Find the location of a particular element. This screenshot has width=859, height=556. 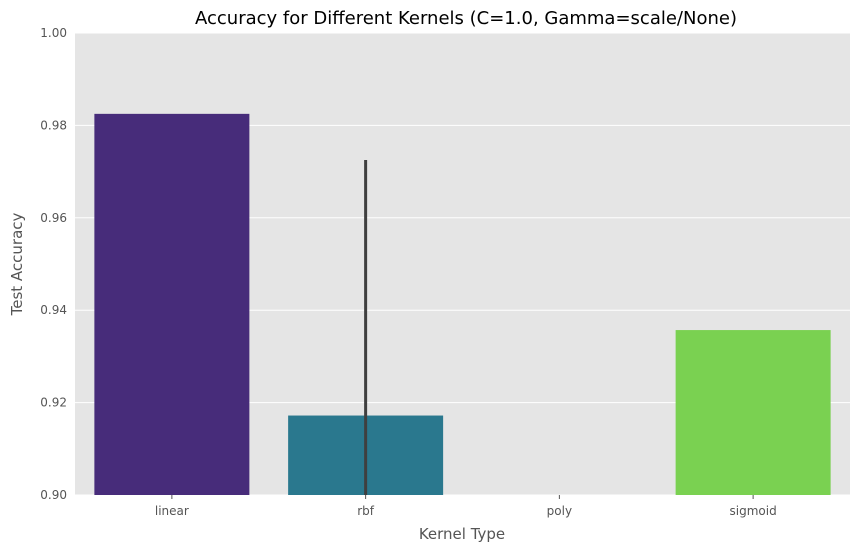

x-tick-label-linear: linear is located at coordinates (172, 511).